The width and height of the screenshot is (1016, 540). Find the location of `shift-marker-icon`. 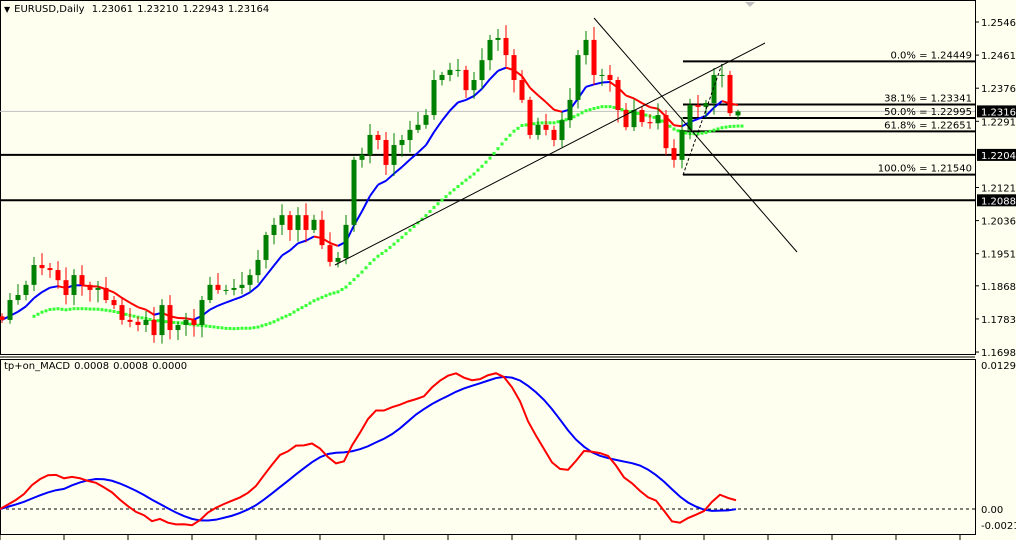

shift-marker-icon is located at coordinates (750, 4).